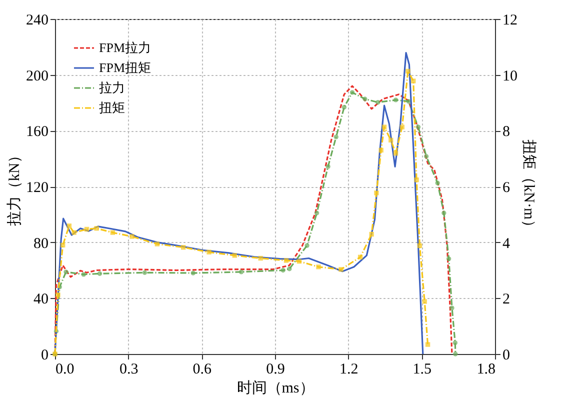 This screenshot has height=416, width=581. I want to click on y2-tick-label: 10, so click(510, 76).